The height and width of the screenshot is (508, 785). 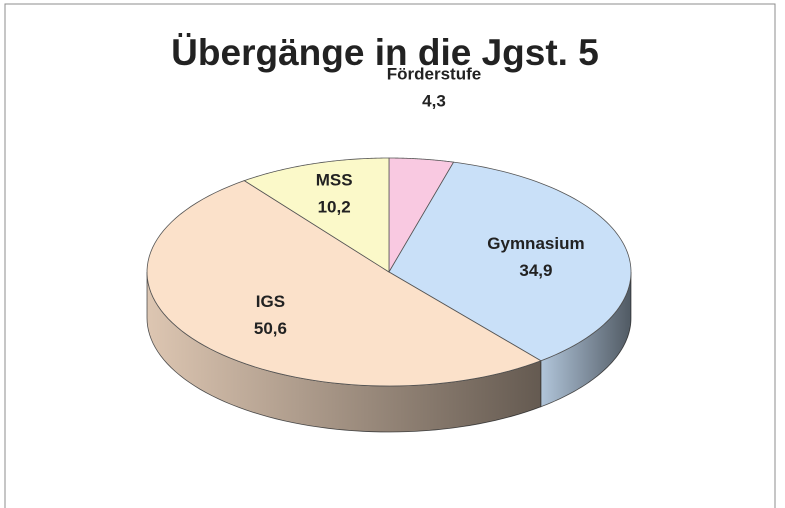 What do you see at coordinates (535, 243) in the screenshot?
I see `category-label: Gymnasium` at bounding box center [535, 243].